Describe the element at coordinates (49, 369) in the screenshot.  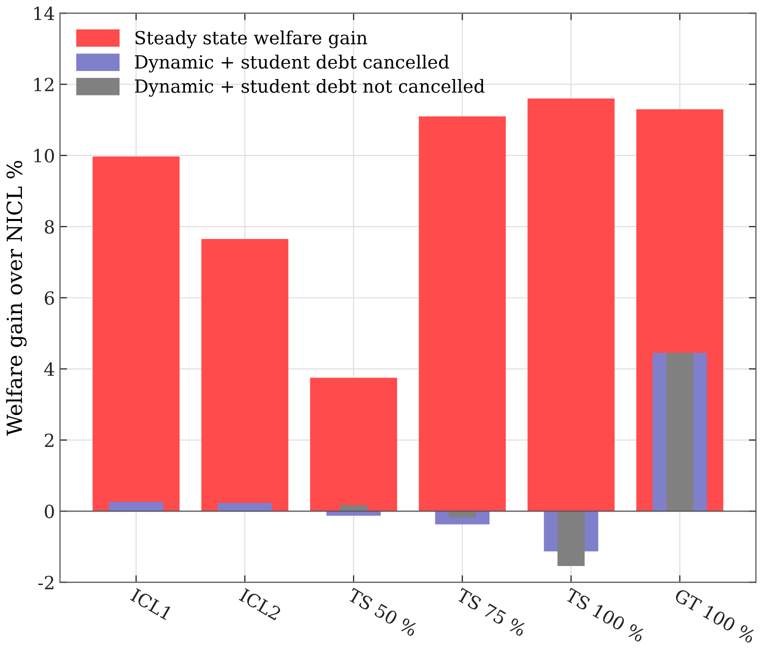
I see `y-tick-label: 4` at that location.